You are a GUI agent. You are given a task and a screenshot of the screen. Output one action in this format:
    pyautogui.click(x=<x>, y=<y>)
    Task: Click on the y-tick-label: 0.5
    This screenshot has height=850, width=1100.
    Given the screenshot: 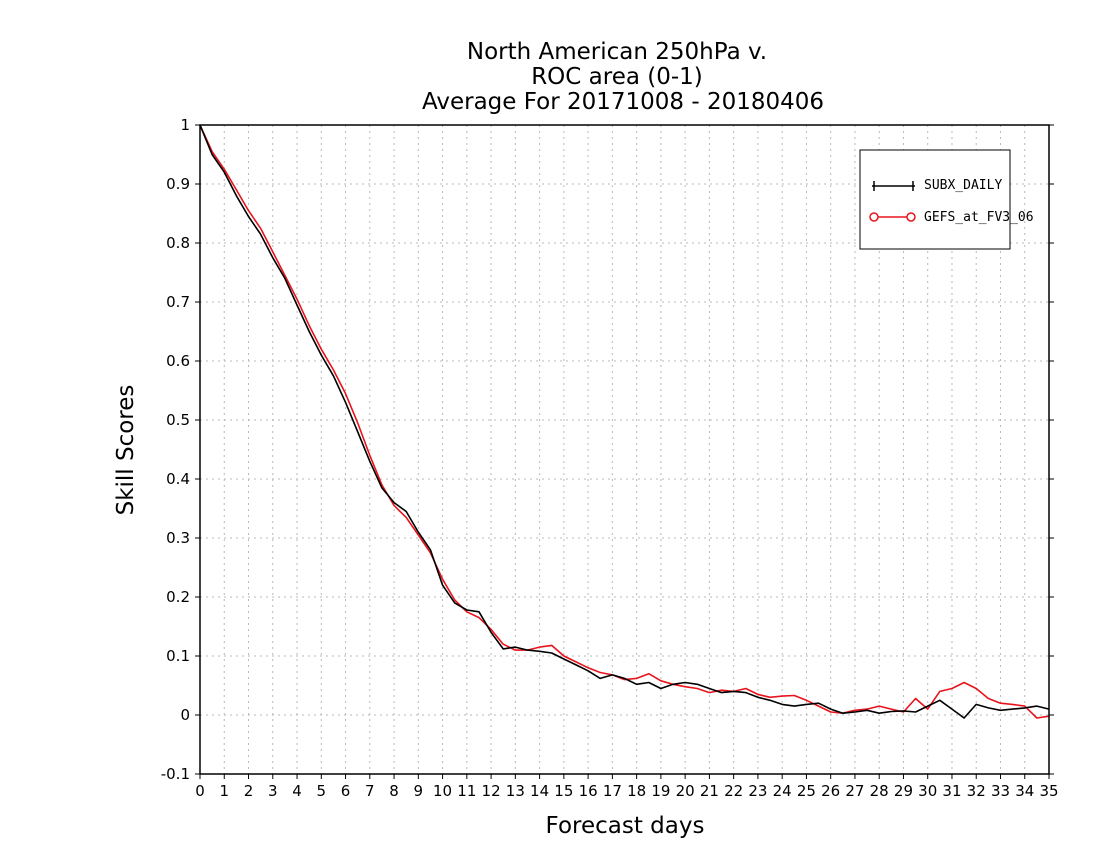 What is the action you would take?
    pyautogui.click(x=178, y=420)
    